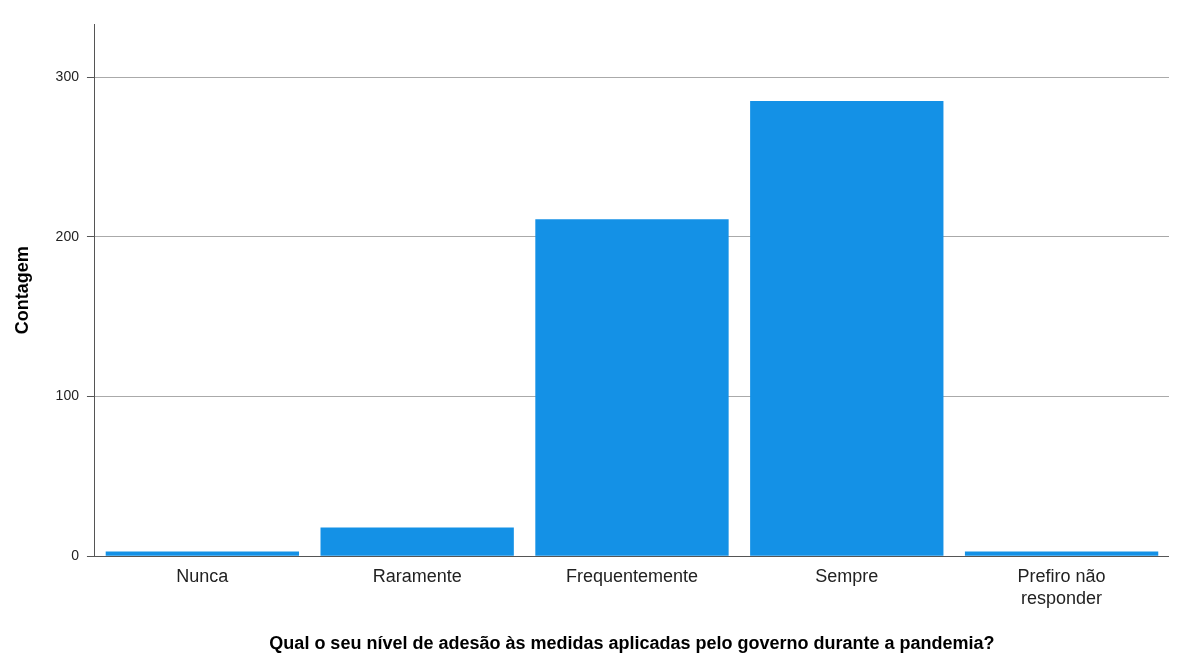 The height and width of the screenshot is (659, 1177). What do you see at coordinates (417, 575) in the screenshot?
I see `x-tick-label: Raramente` at bounding box center [417, 575].